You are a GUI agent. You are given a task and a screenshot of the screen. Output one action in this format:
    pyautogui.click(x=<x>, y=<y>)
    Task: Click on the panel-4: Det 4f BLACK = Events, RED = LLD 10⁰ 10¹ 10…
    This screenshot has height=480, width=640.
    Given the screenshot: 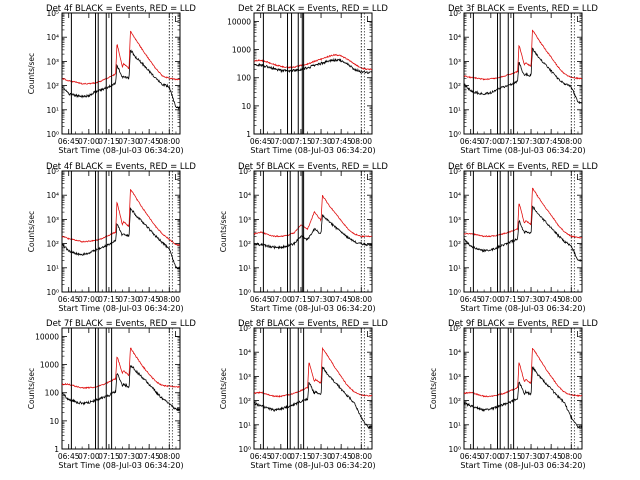 What is the action you would take?
    pyautogui.click(x=111, y=237)
    